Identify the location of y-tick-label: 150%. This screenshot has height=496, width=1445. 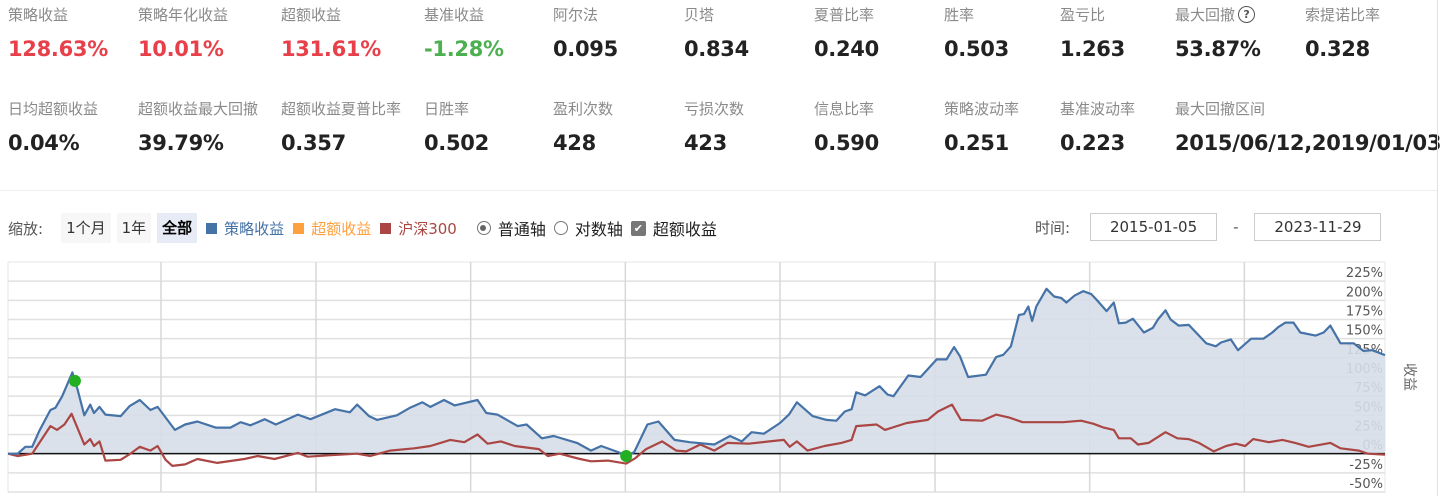
(1364, 331).